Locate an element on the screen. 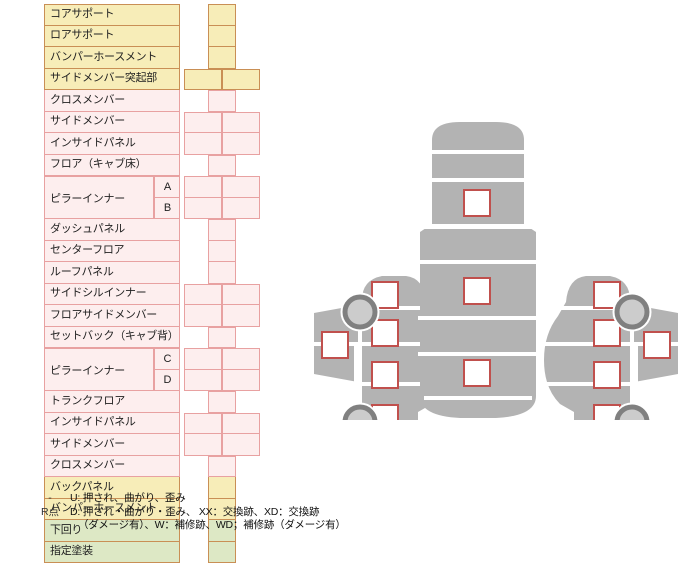  legend-key-dash: - is located at coordinates (50, 499).